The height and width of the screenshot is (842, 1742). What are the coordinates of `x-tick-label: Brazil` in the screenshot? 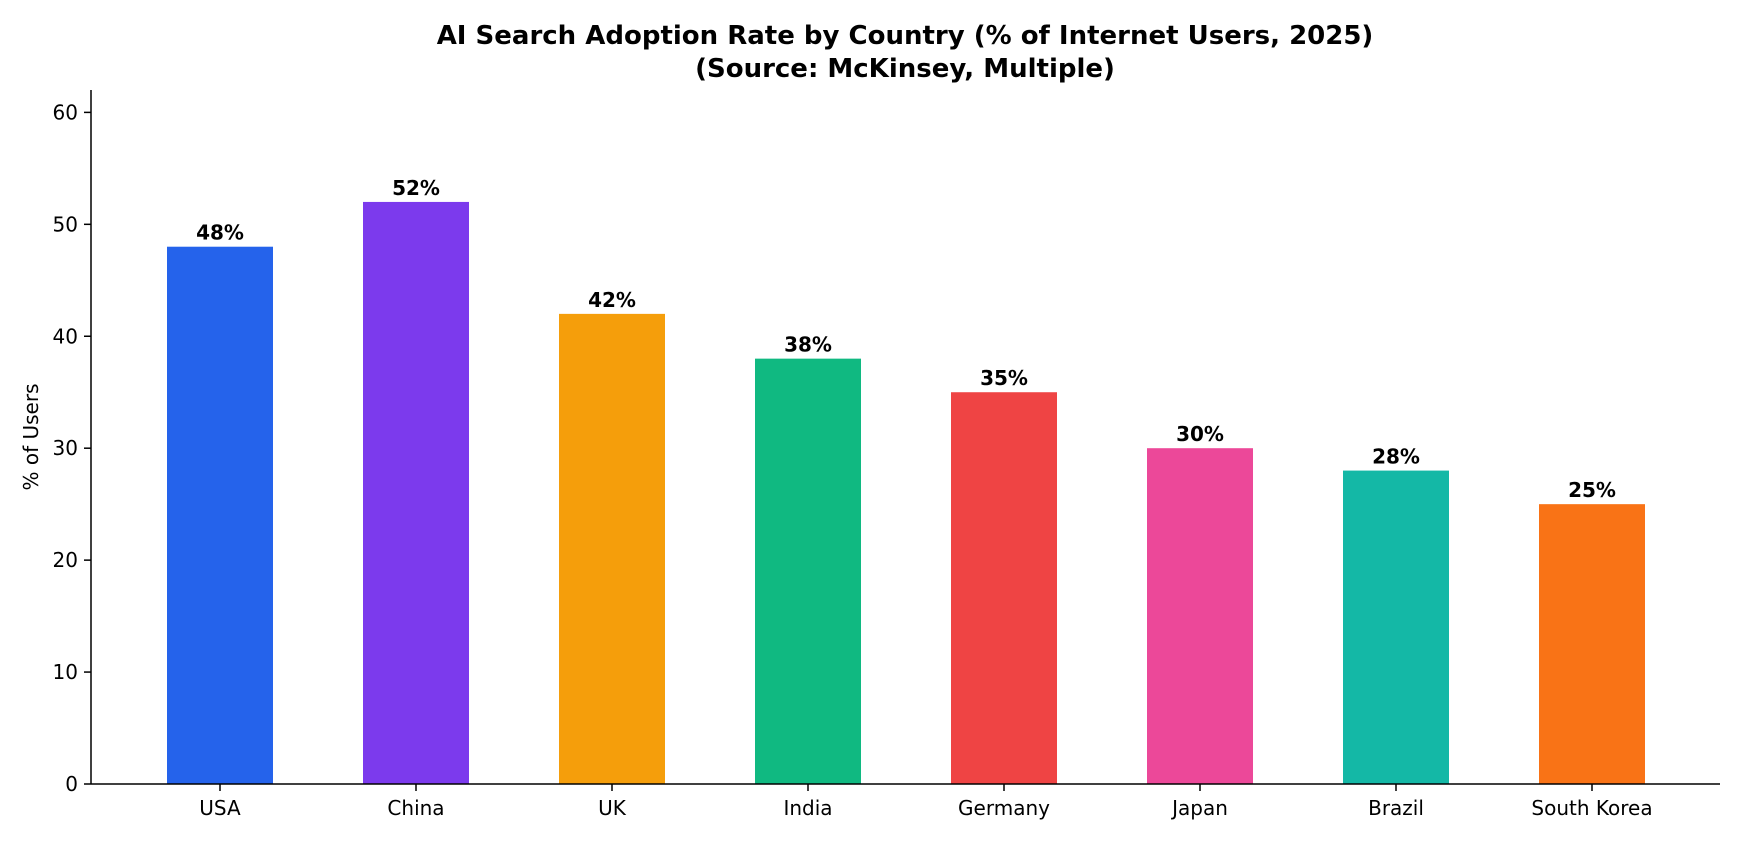 It's located at (1396, 808).